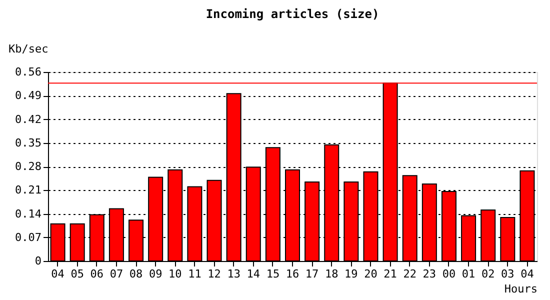  Describe the element at coordinates (312, 274) in the screenshot. I see `x-tick-label: 17` at that location.